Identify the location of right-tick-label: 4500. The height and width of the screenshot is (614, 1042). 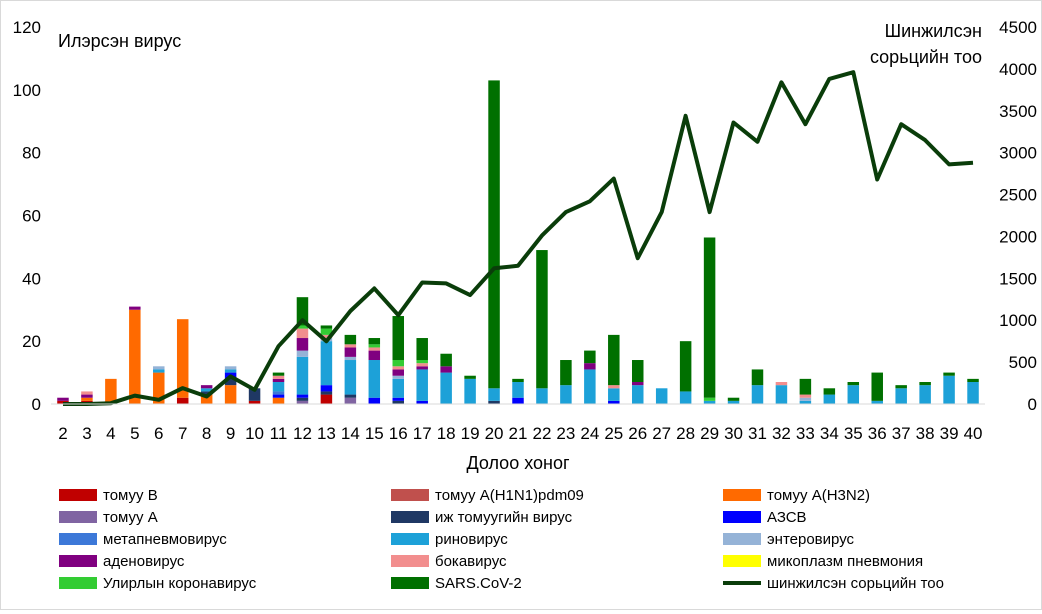
(1018, 27).